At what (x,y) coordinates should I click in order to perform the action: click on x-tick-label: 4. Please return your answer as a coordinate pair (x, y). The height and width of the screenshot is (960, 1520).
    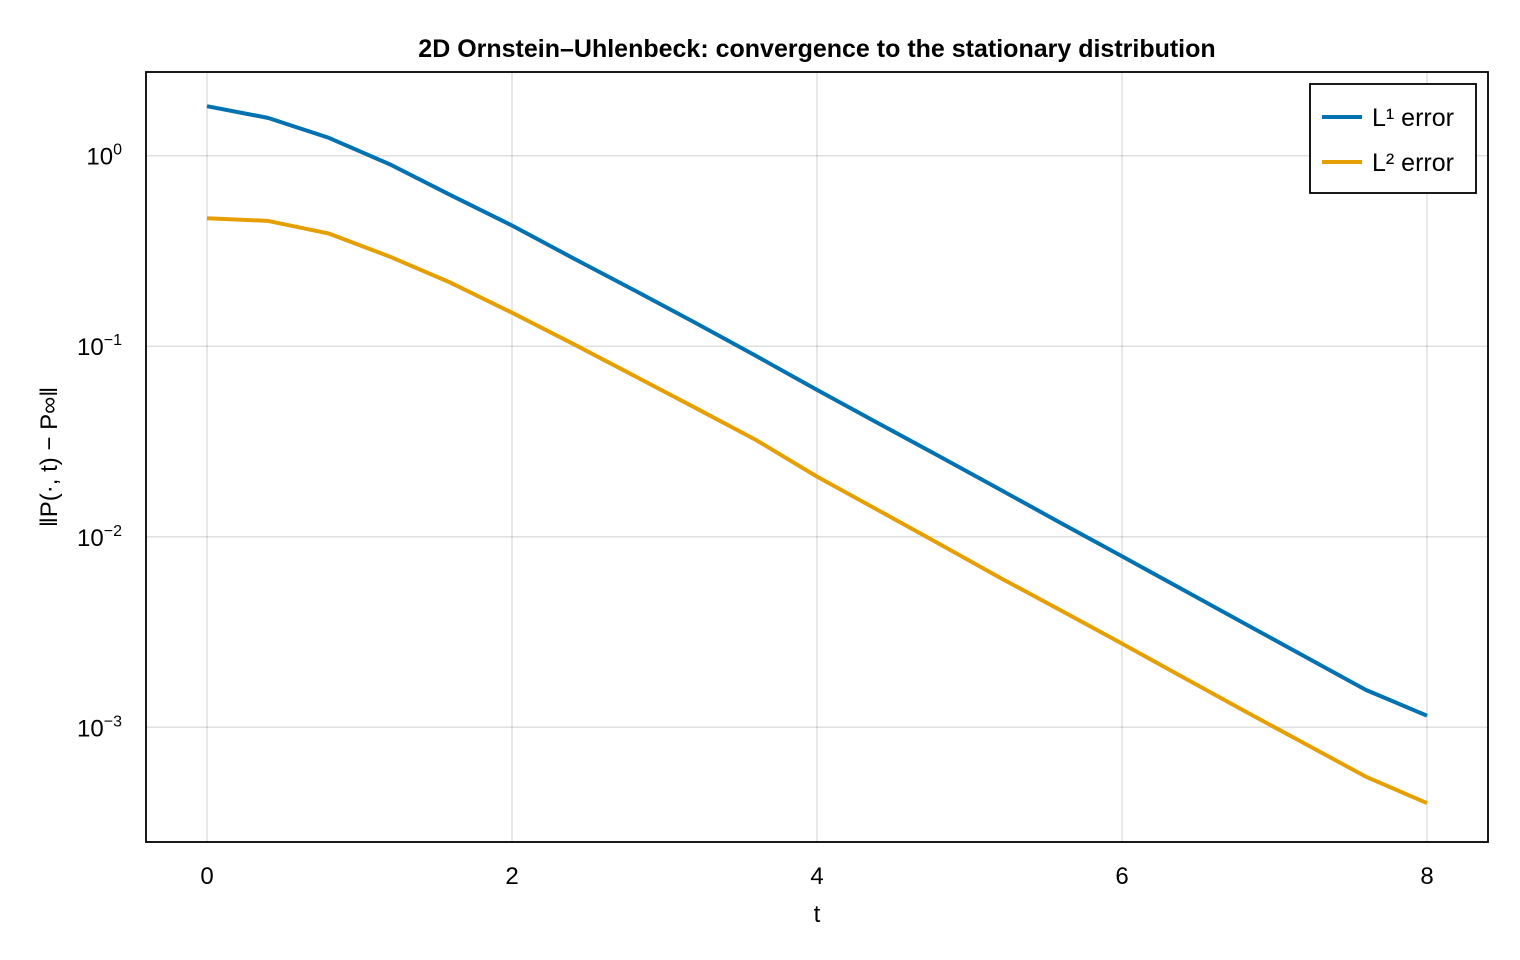
    Looking at the image, I should click on (816, 876).